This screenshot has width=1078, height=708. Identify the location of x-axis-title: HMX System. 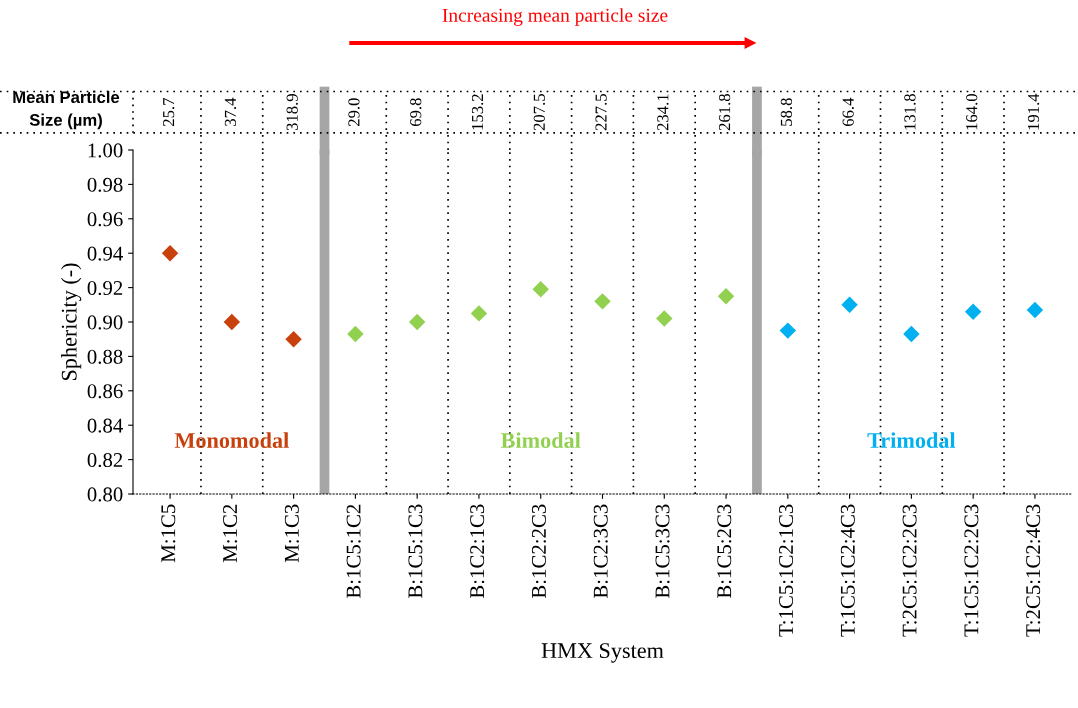
(602, 653).